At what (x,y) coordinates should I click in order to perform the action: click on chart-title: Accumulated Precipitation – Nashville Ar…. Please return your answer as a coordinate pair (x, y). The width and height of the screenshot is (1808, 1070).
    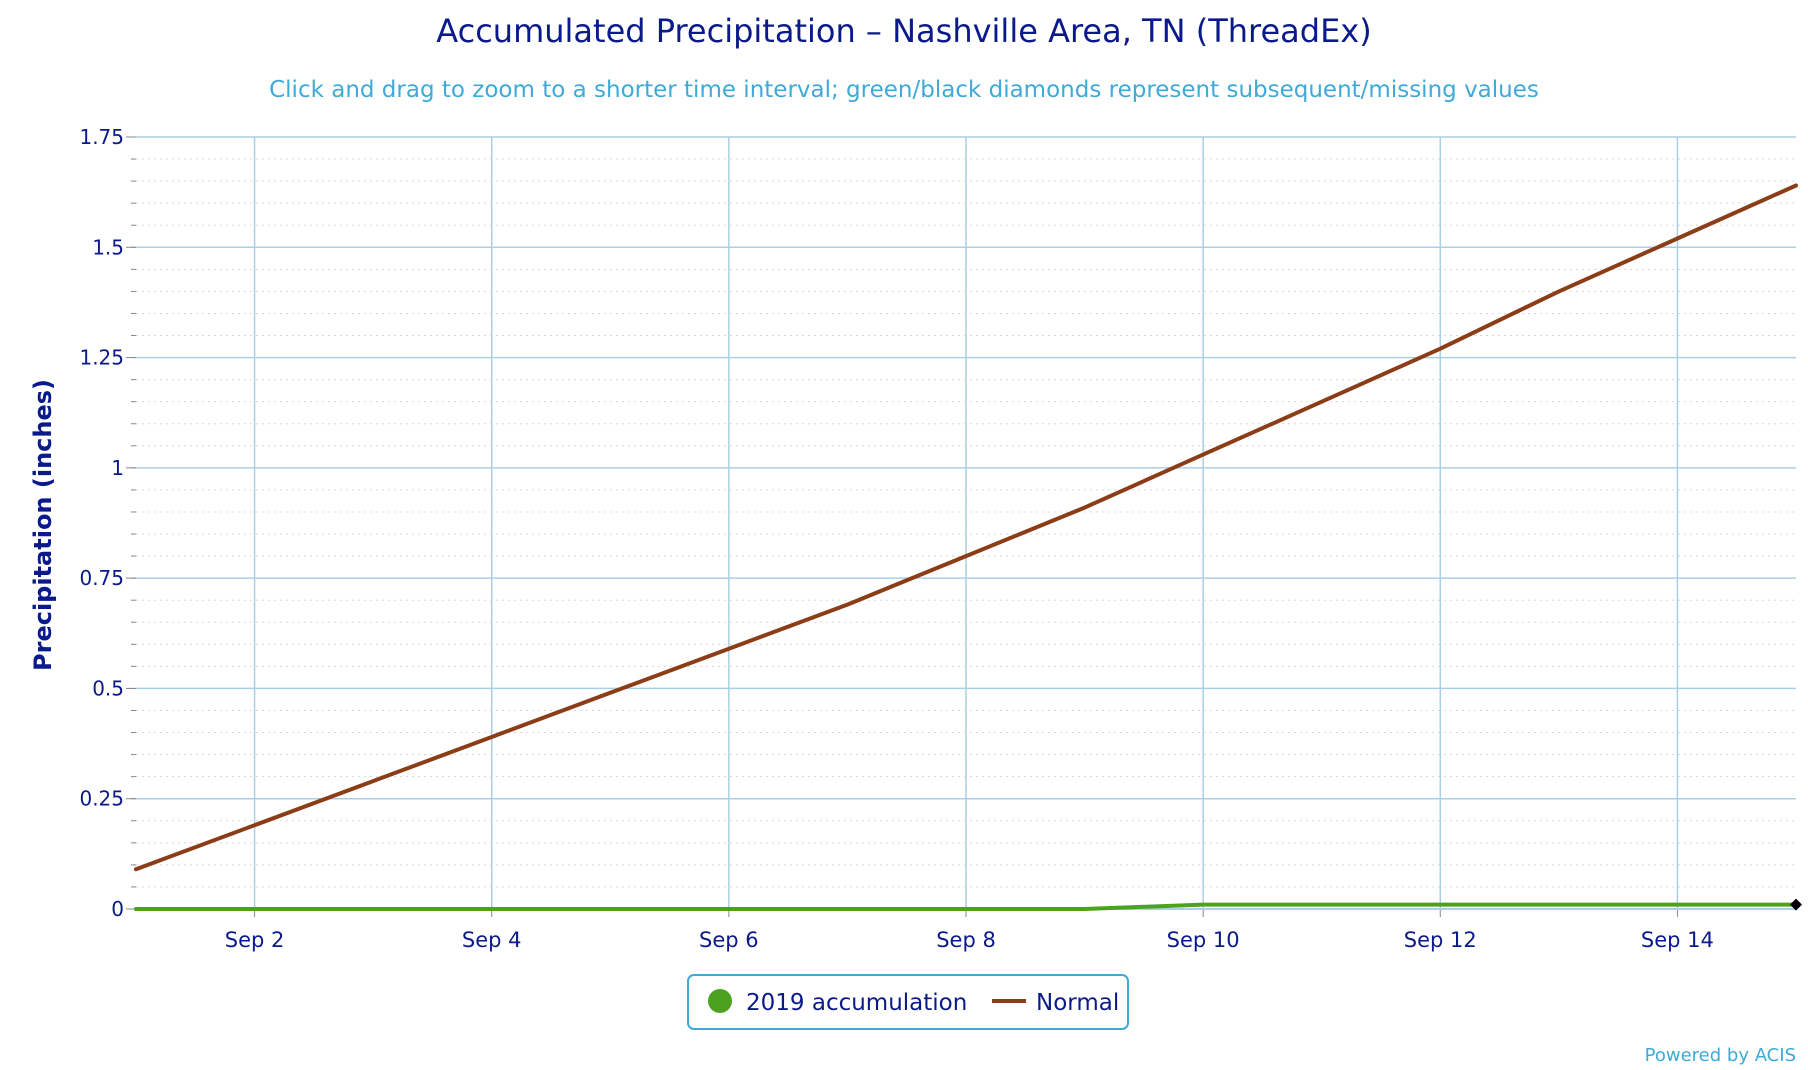
    Looking at the image, I should click on (903, 31).